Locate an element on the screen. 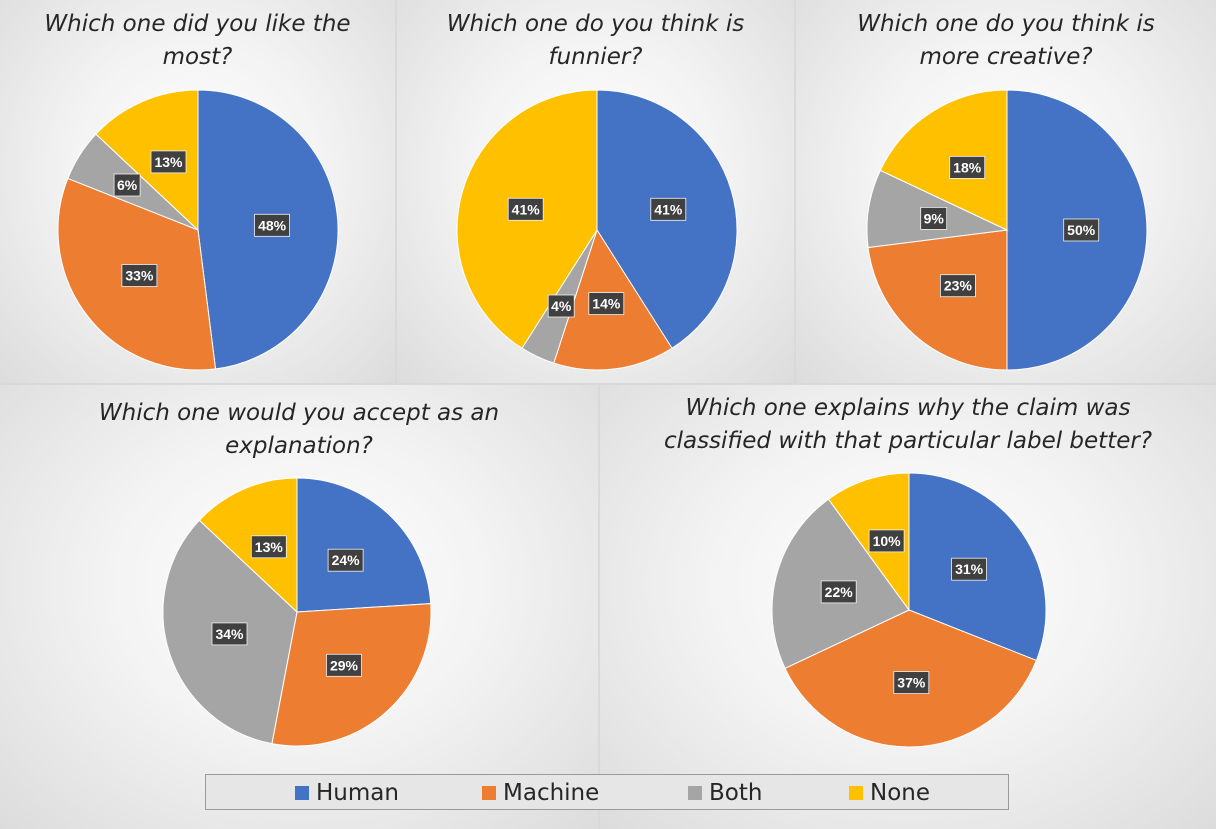 Image resolution: width=1216 pixels, height=829 pixels. pie-5-data-label-machine: 37% is located at coordinates (911, 683).